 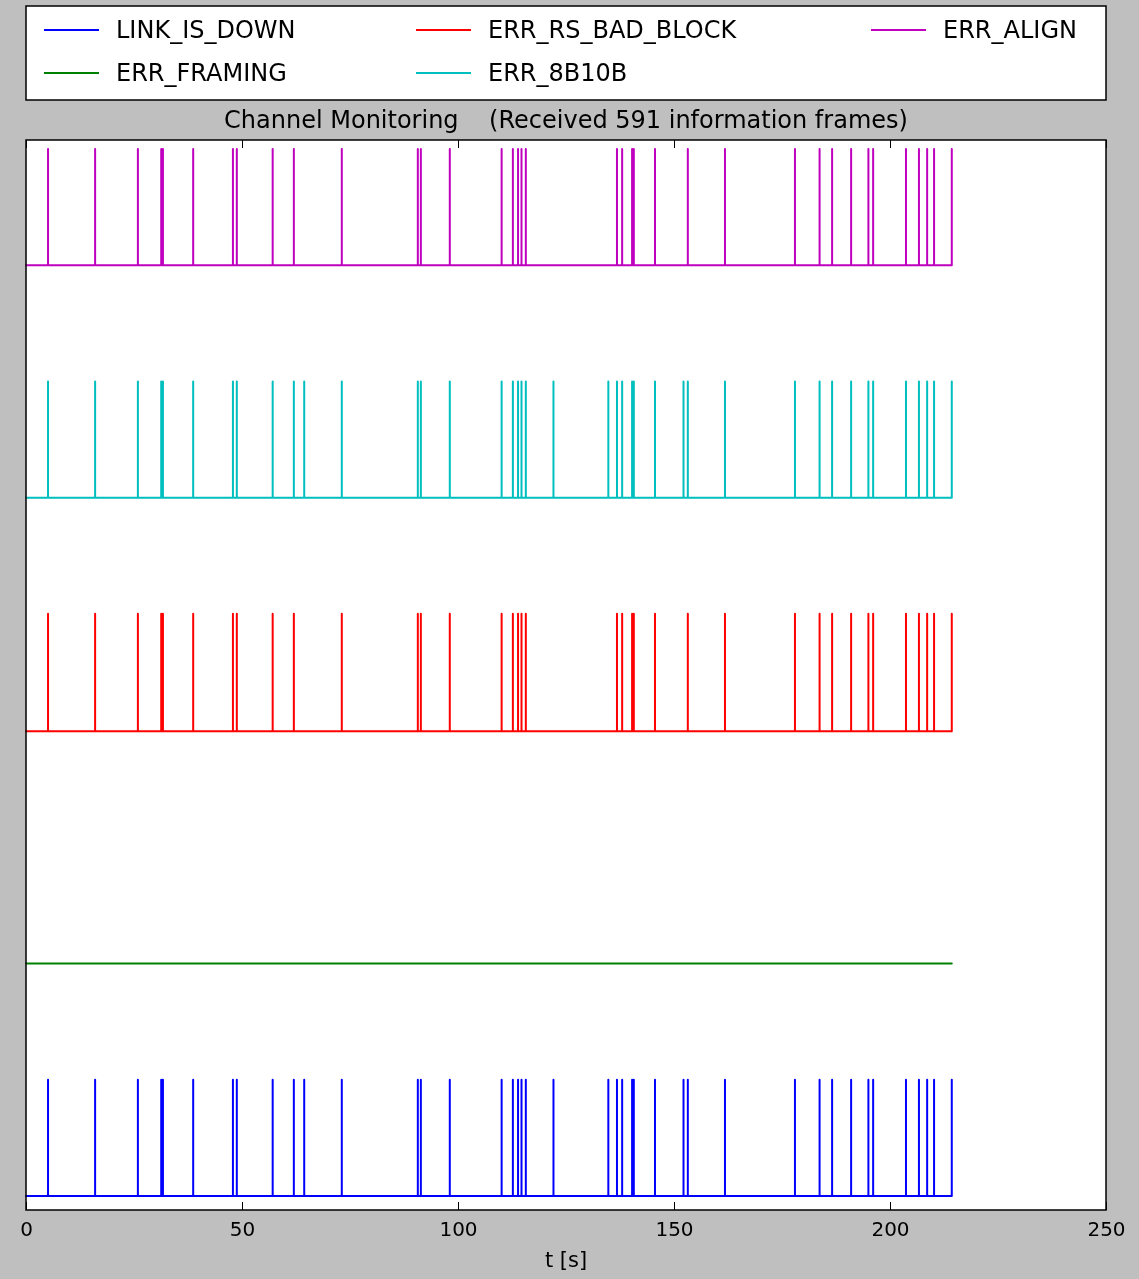 I want to click on x-tick-label: 0, so click(x=26, y=1229).